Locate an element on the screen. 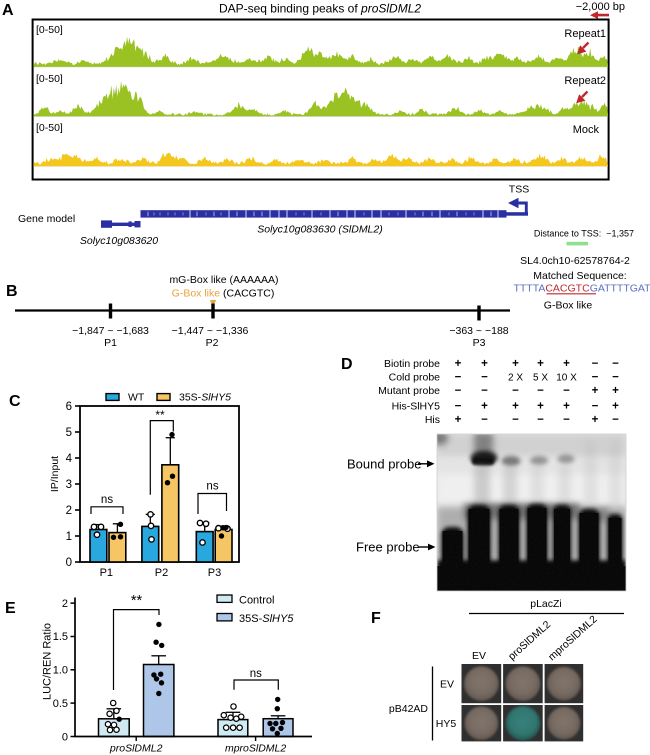  svg-text: D is located at coordinates (347, 364).